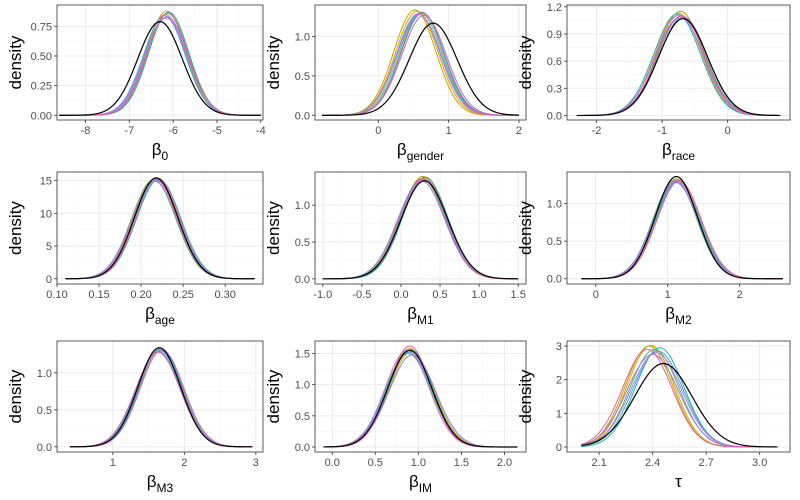 The width and height of the screenshot is (800, 500). I want to click on y-tick-label: 10, so click(46, 214).